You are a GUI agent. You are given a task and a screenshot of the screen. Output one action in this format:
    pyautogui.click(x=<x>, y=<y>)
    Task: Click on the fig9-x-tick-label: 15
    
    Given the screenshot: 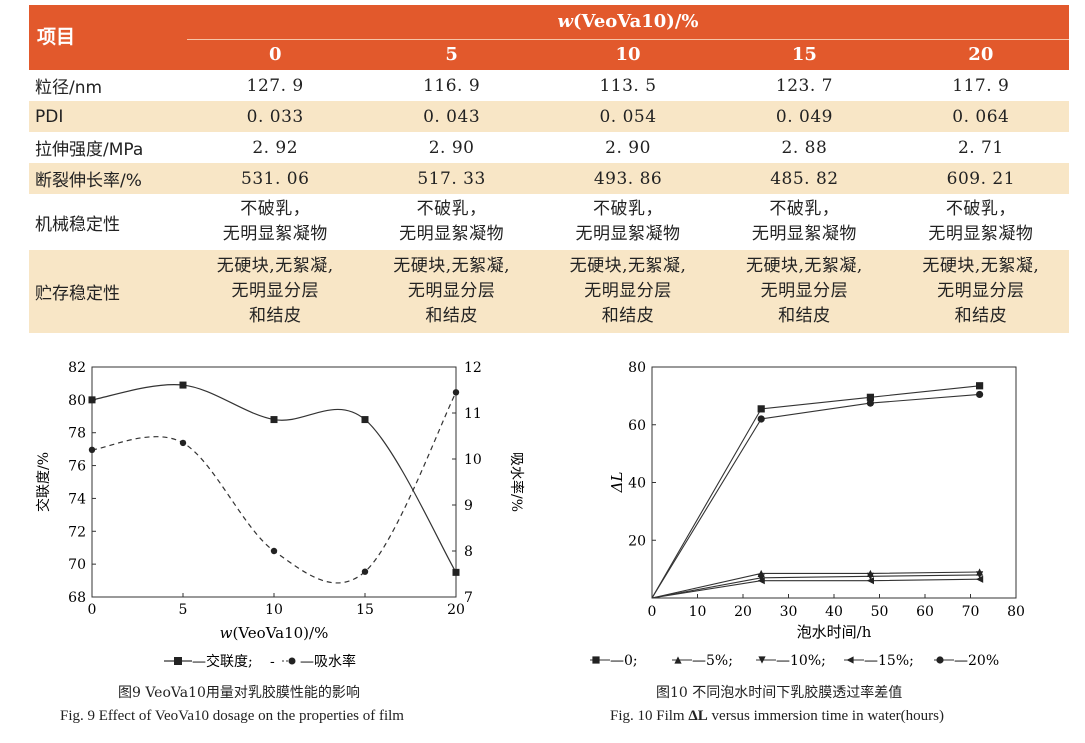 What is the action you would take?
    pyautogui.click(x=365, y=610)
    